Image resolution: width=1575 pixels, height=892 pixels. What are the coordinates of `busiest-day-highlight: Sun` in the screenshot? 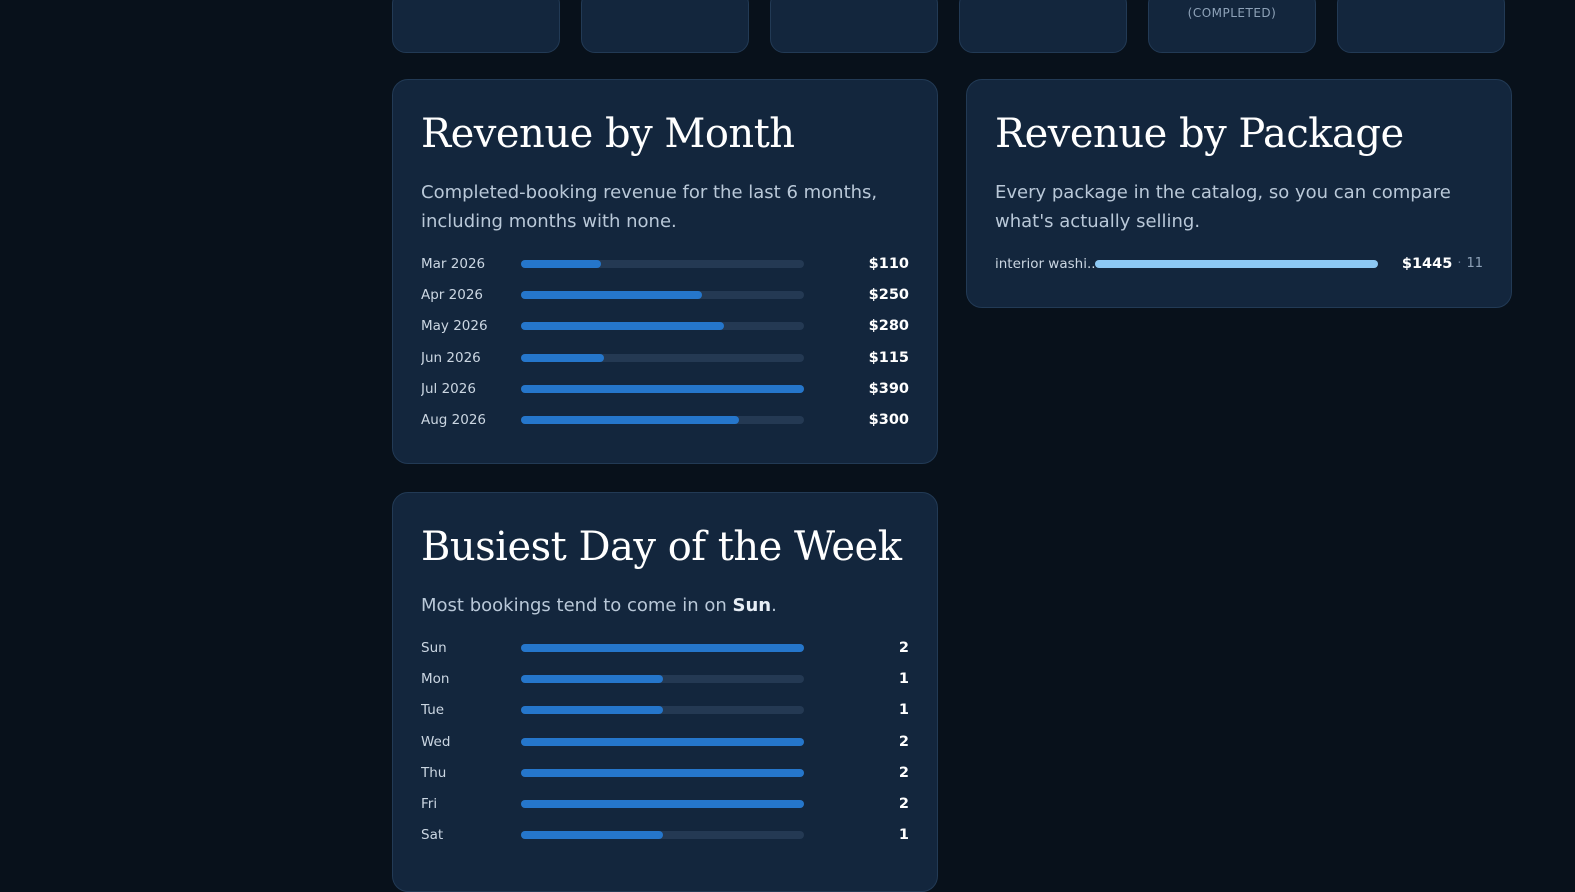 It's located at (752, 605).